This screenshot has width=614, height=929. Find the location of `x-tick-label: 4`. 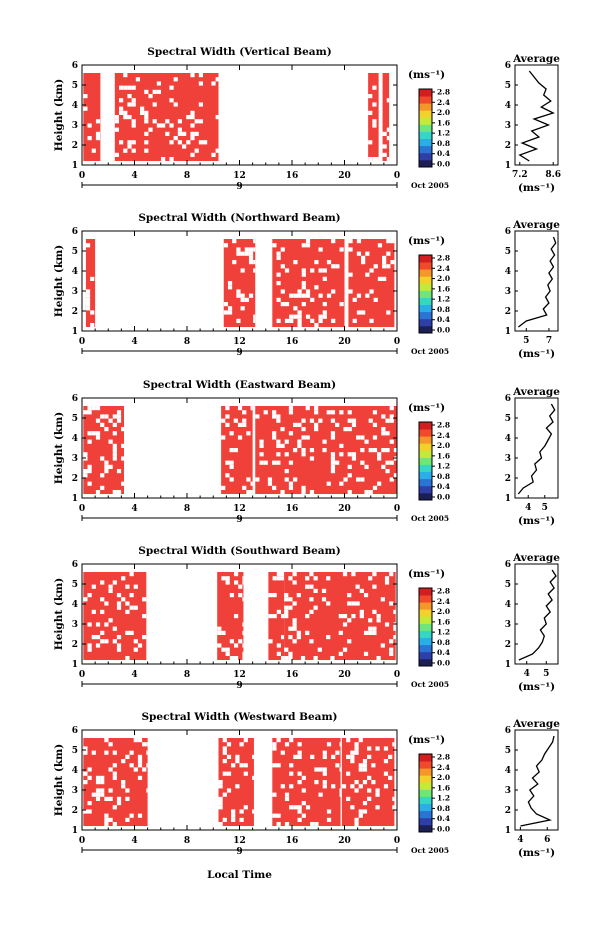

x-tick-label: 4 is located at coordinates (134, 509).